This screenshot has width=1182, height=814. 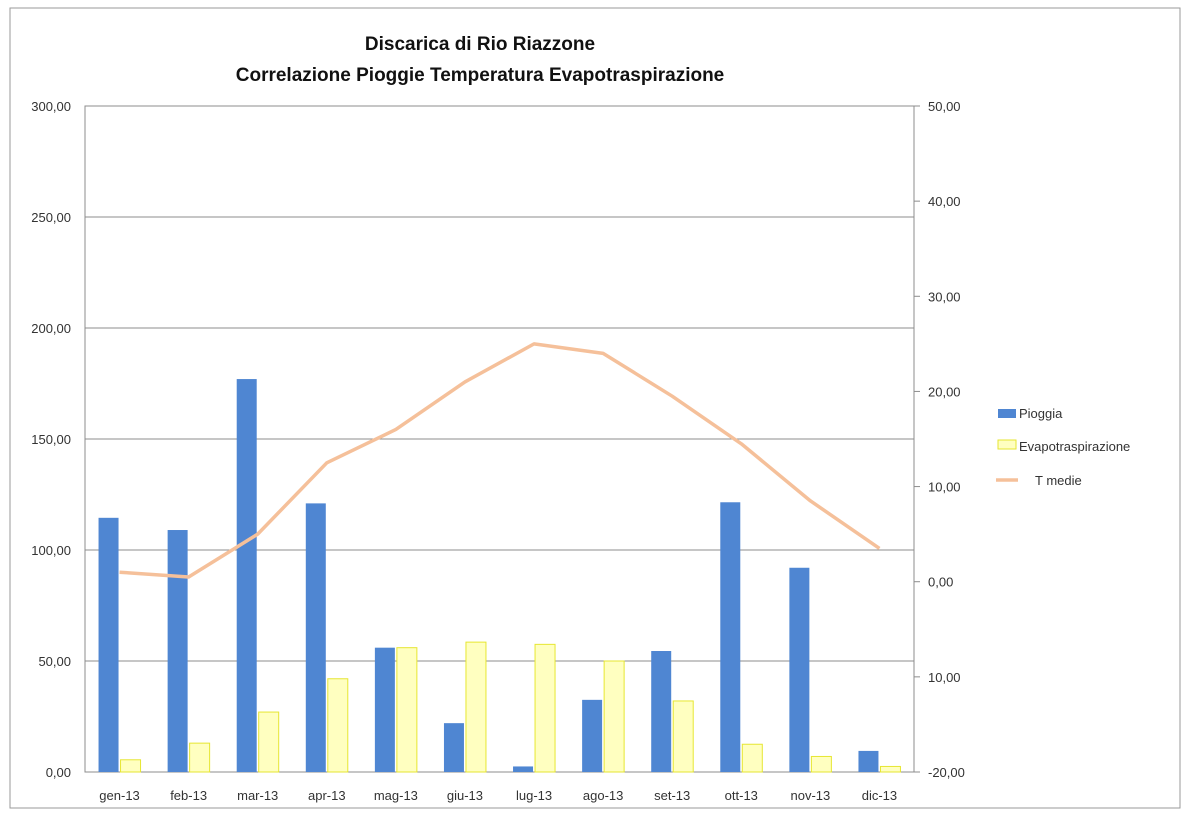 What do you see at coordinates (58, 772) in the screenshot?
I see `y-left-tick-label: 0,00` at bounding box center [58, 772].